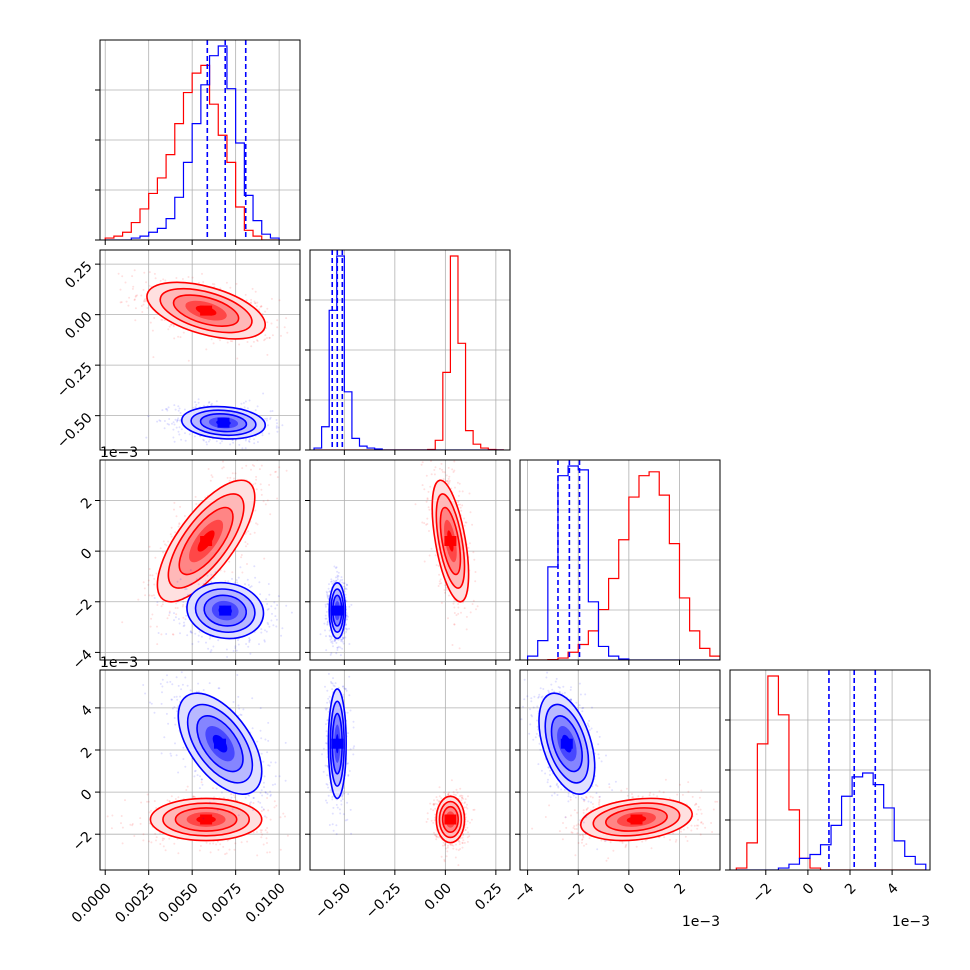 This screenshot has height=970, width=970. Describe the element at coordinates (333, 901) in the screenshot. I see `x-tick-label: −0.50` at that location.